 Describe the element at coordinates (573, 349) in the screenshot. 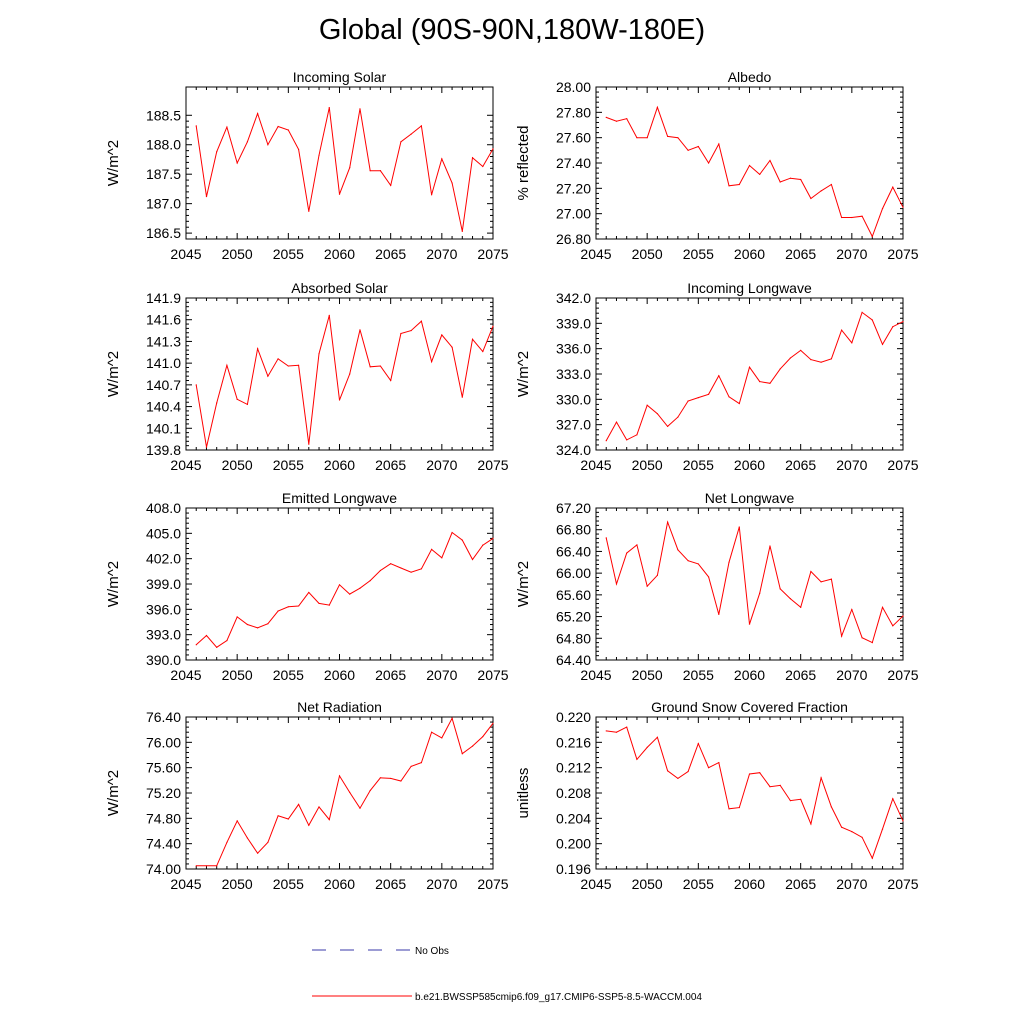

I see `y-tick-label: 336.0` at that location.